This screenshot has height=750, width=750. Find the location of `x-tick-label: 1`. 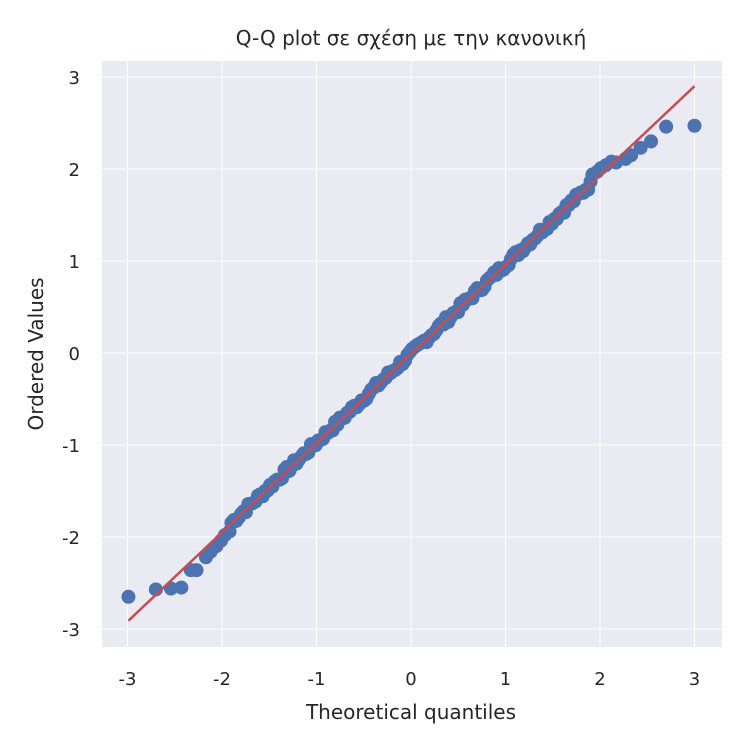

x-tick-label: 1 is located at coordinates (505, 679).